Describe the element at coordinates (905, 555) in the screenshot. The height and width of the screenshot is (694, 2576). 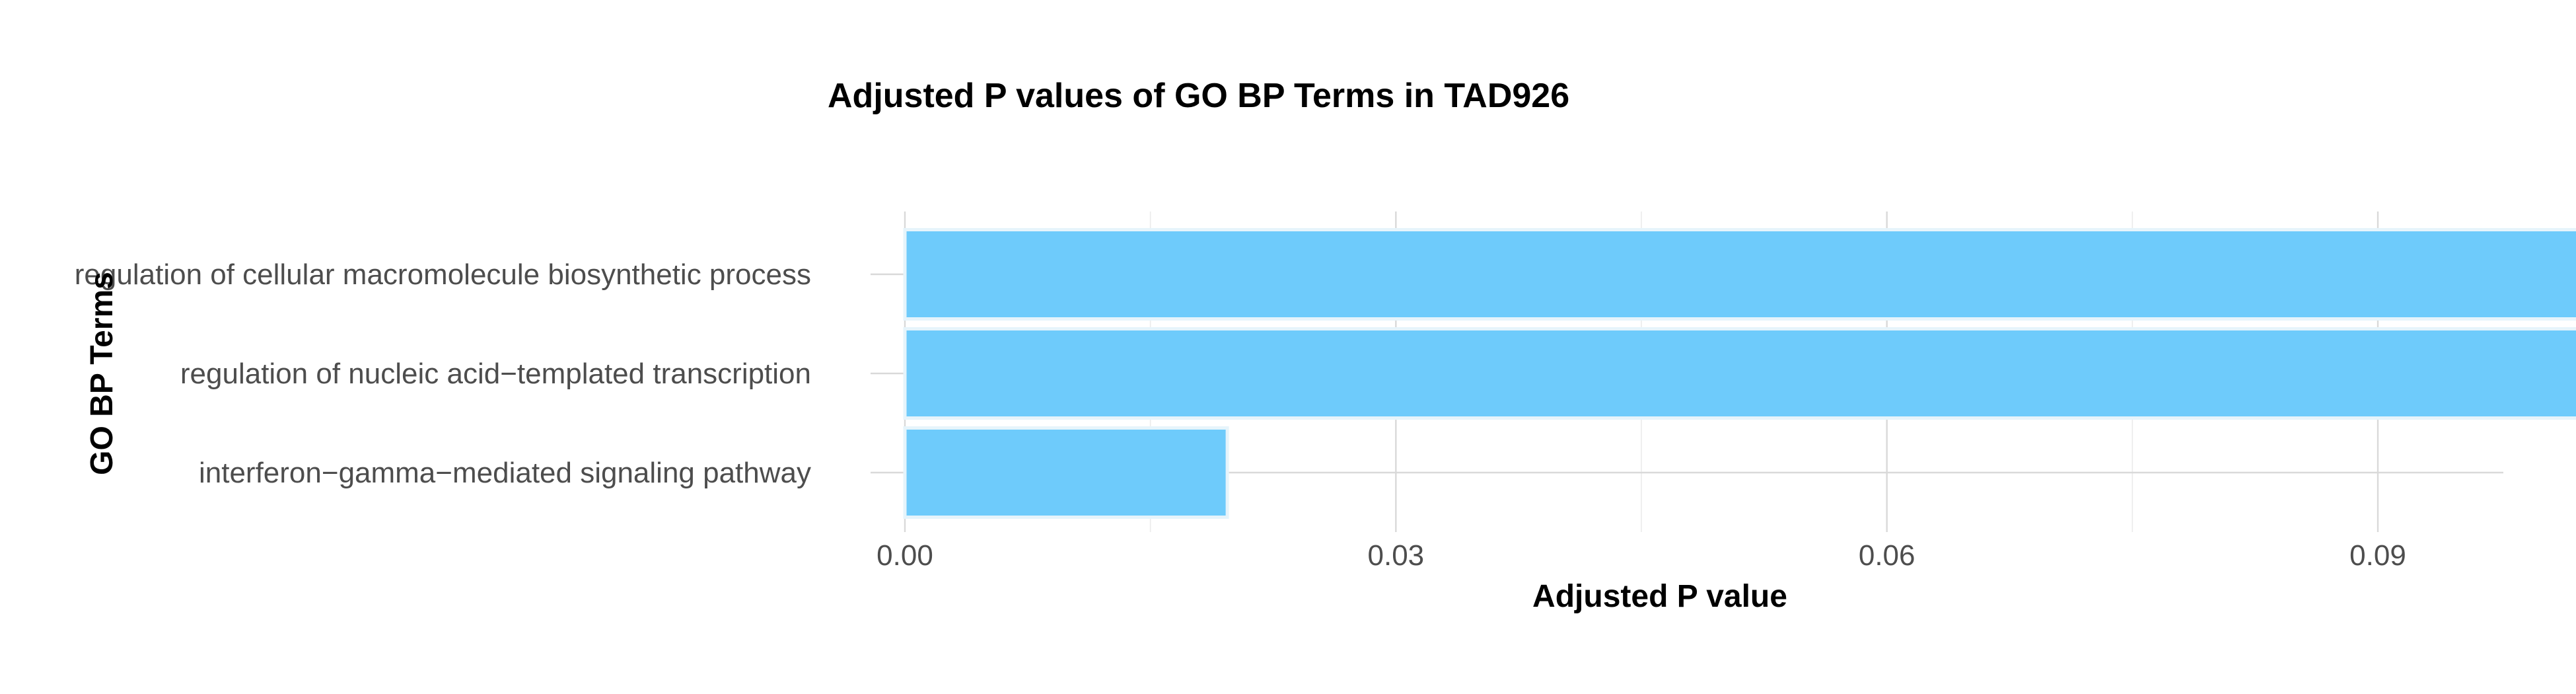
I see `x-tick-label: 0.00` at that location.